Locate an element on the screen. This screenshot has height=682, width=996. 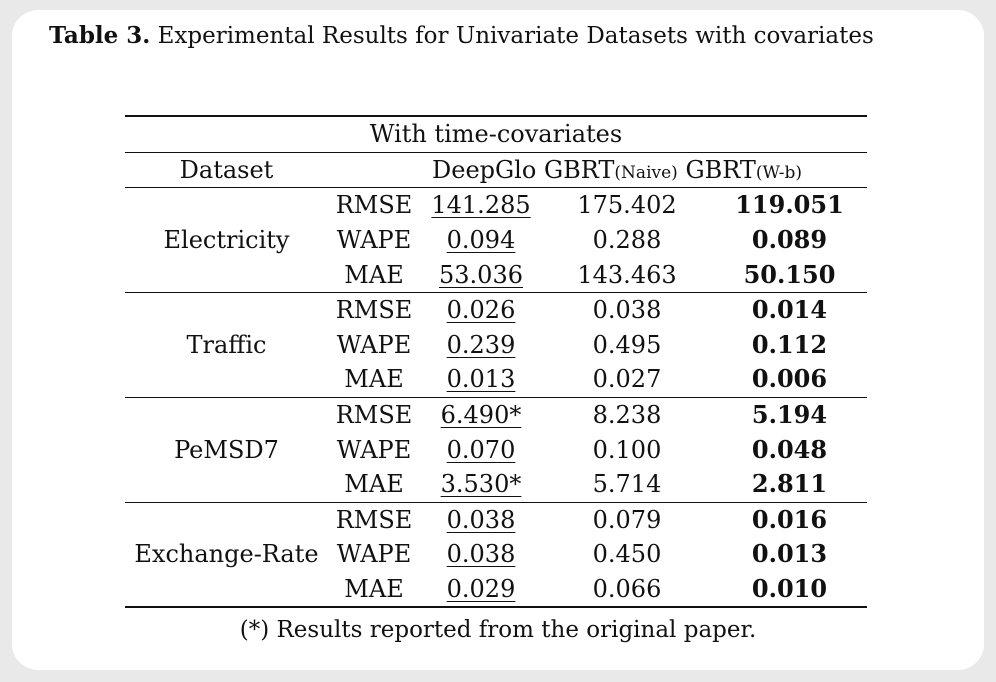
gbrt-wb-cell-value: 0.048 is located at coordinates (789, 449).